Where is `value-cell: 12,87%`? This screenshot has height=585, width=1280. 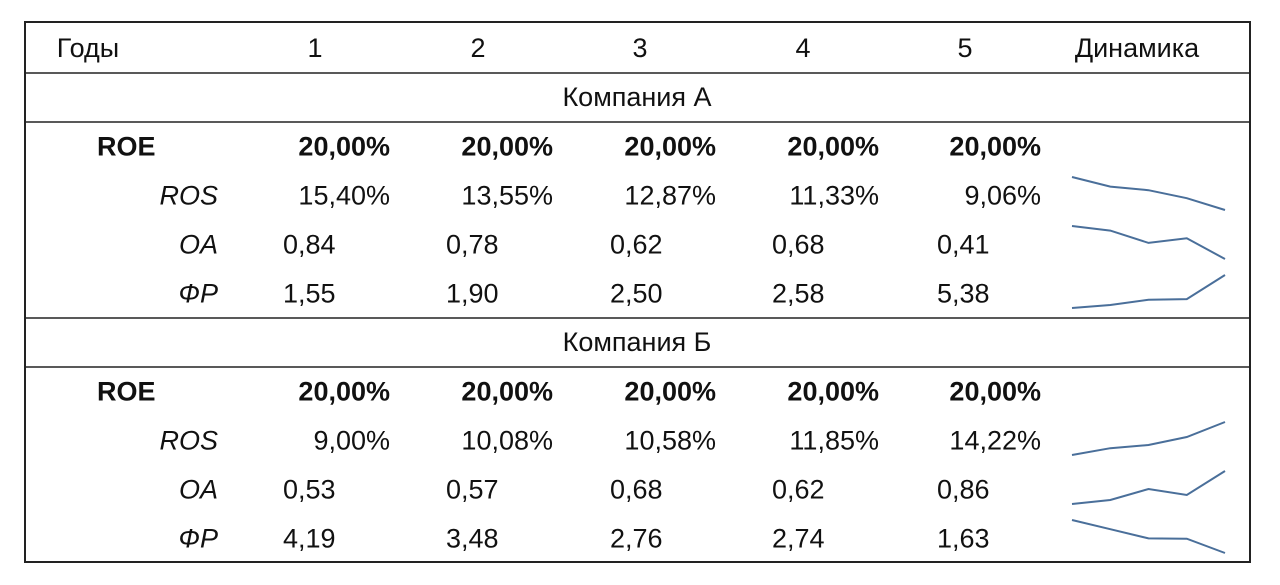 value-cell: 12,87% is located at coordinates (670, 196).